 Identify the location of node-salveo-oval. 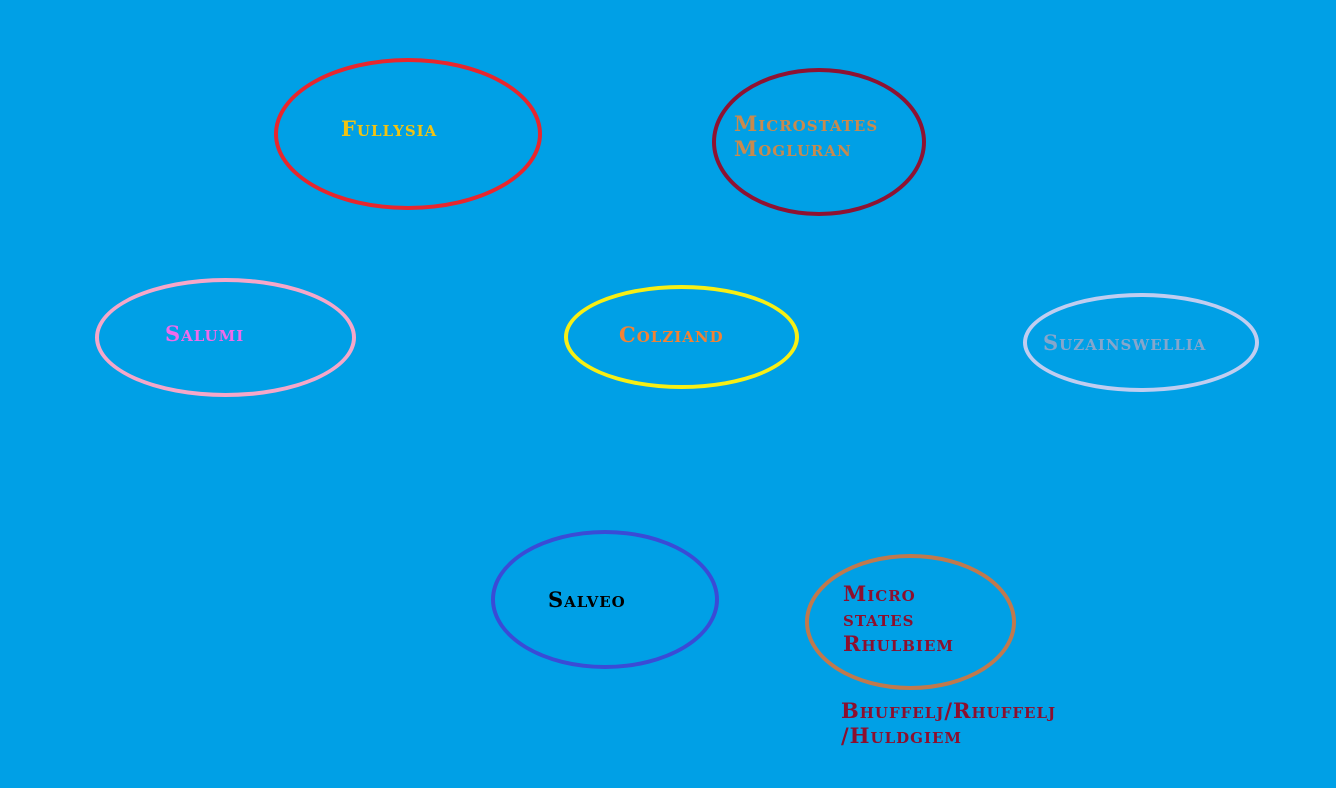
(605, 599).